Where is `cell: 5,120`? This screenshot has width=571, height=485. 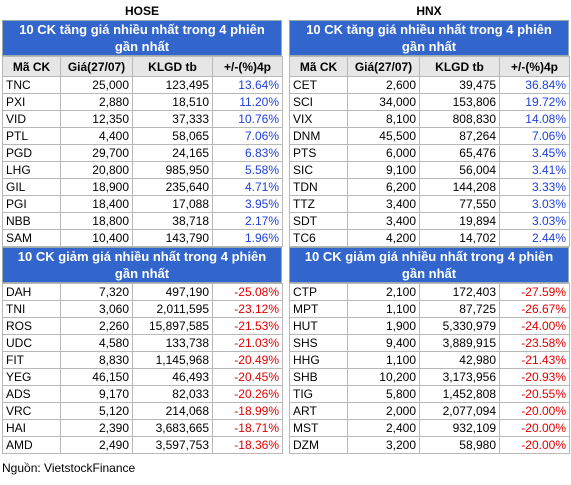 cell: 5,120 is located at coordinates (96, 411).